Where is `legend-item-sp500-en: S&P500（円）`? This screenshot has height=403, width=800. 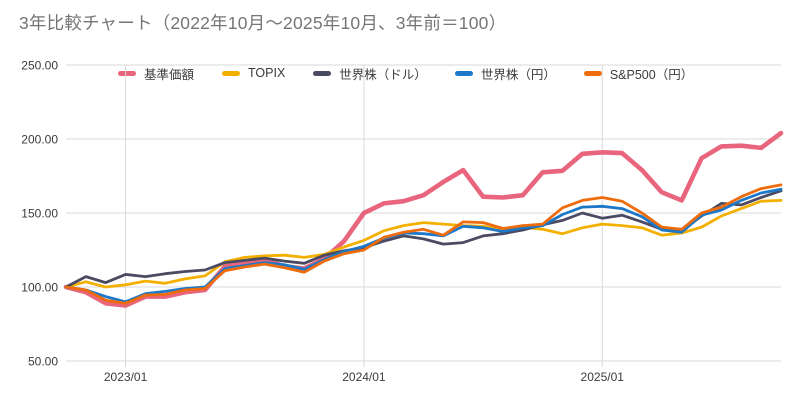
legend-item-sp500-en: S&P500（円） is located at coordinates (638, 73).